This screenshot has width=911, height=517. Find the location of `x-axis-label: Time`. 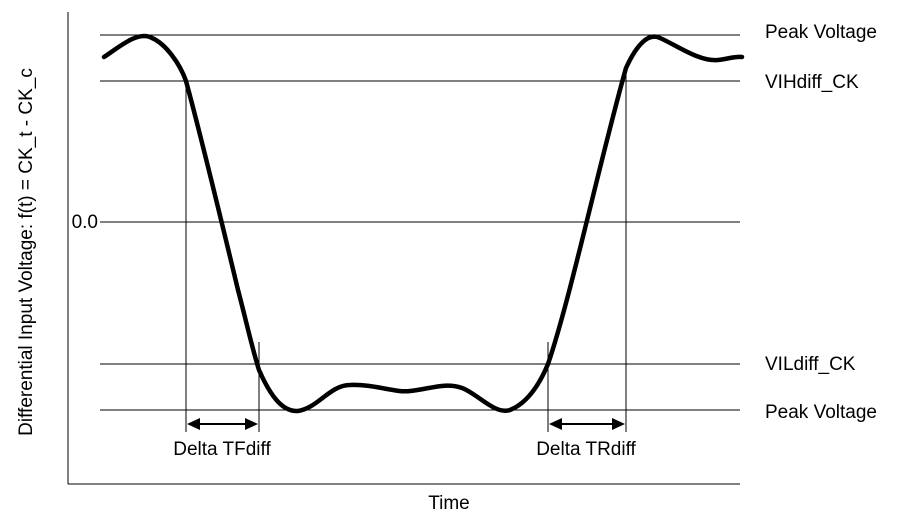

x-axis-label: Time is located at coordinates (449, 503).